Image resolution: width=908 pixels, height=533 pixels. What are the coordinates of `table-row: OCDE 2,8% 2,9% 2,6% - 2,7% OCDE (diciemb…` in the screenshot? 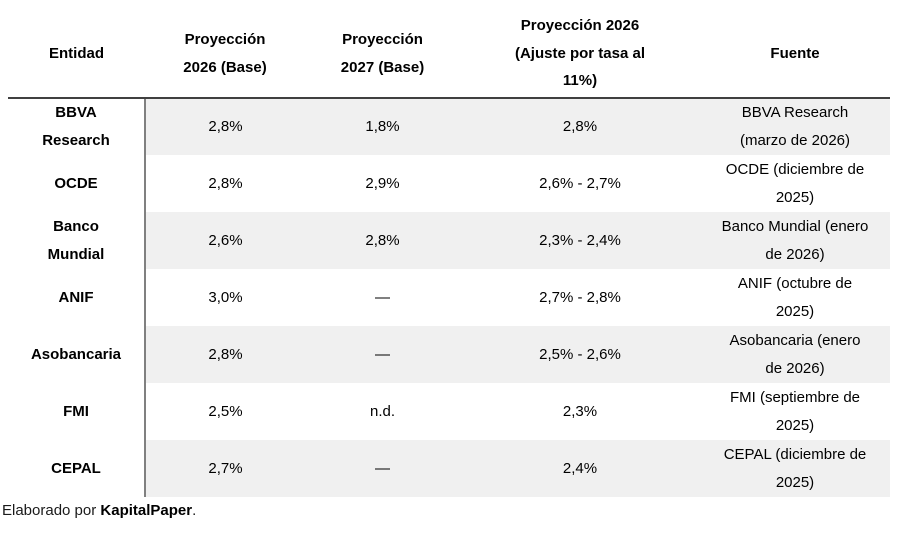 It's located at (449, 183).